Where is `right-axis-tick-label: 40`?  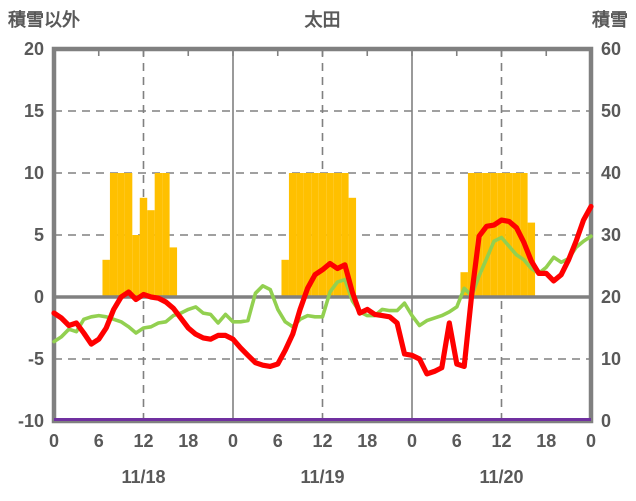 right-axis-tick-label: 40 is located at coordinates (611, 173).